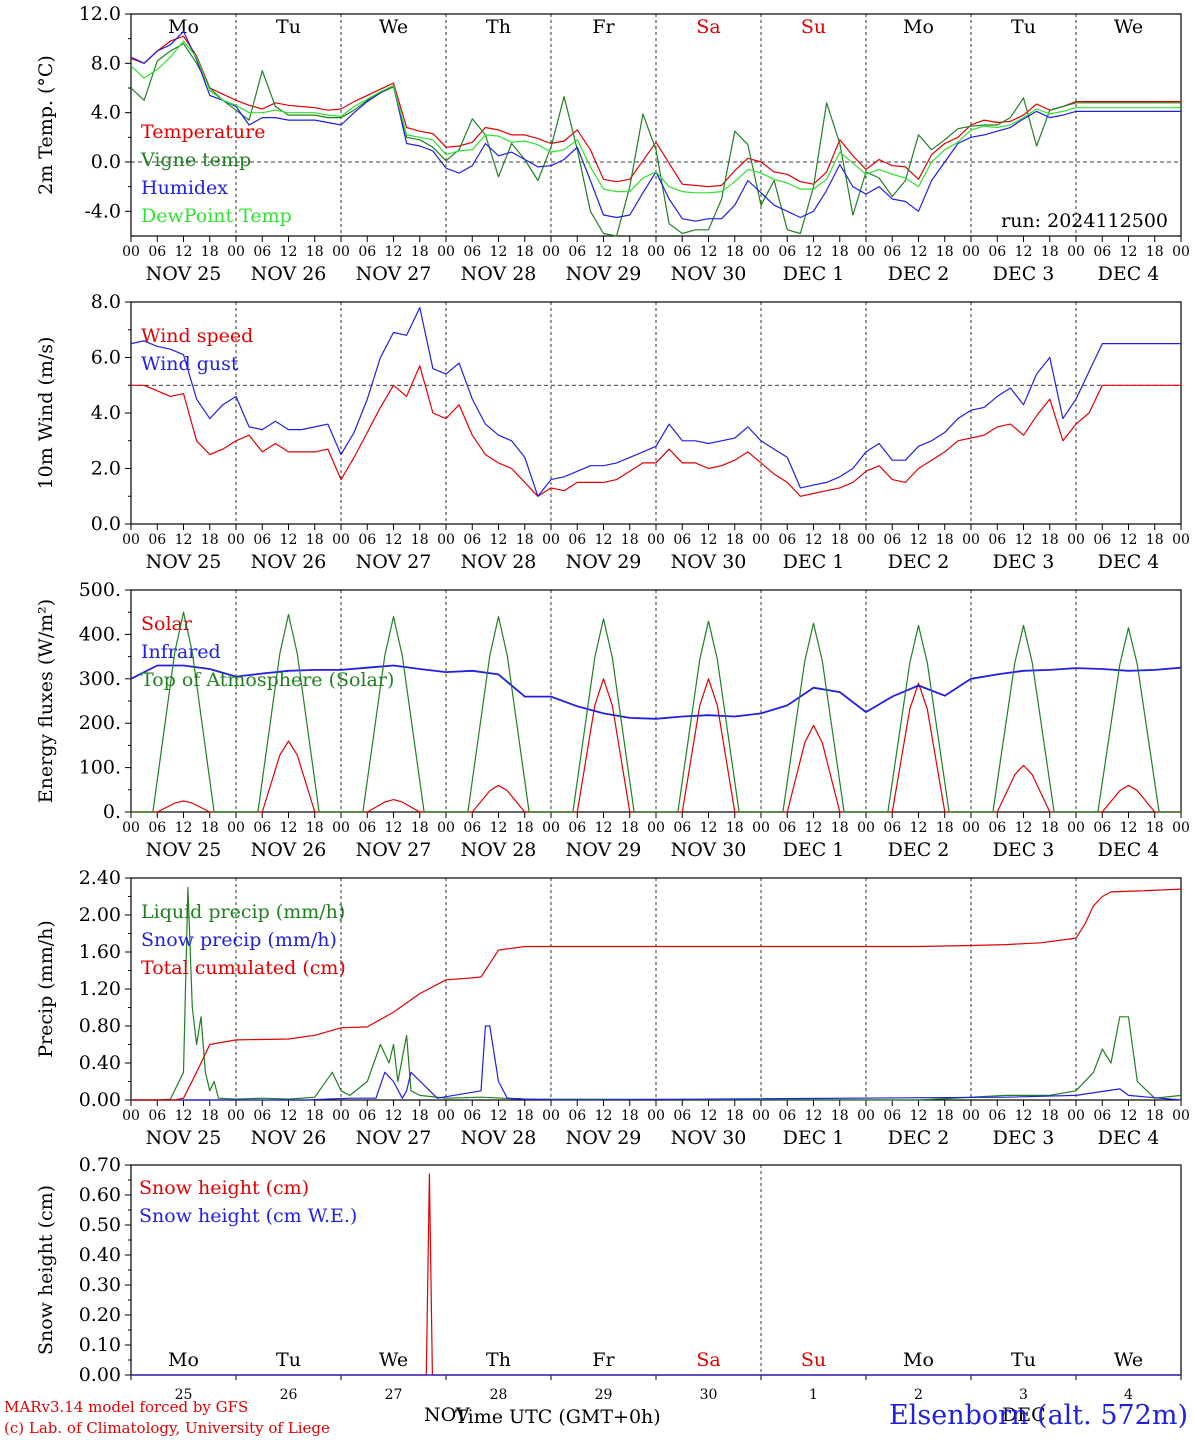 The image size is (1194, 1440). I want to click on y-tick-label: 0.10, so click(100, 1345).